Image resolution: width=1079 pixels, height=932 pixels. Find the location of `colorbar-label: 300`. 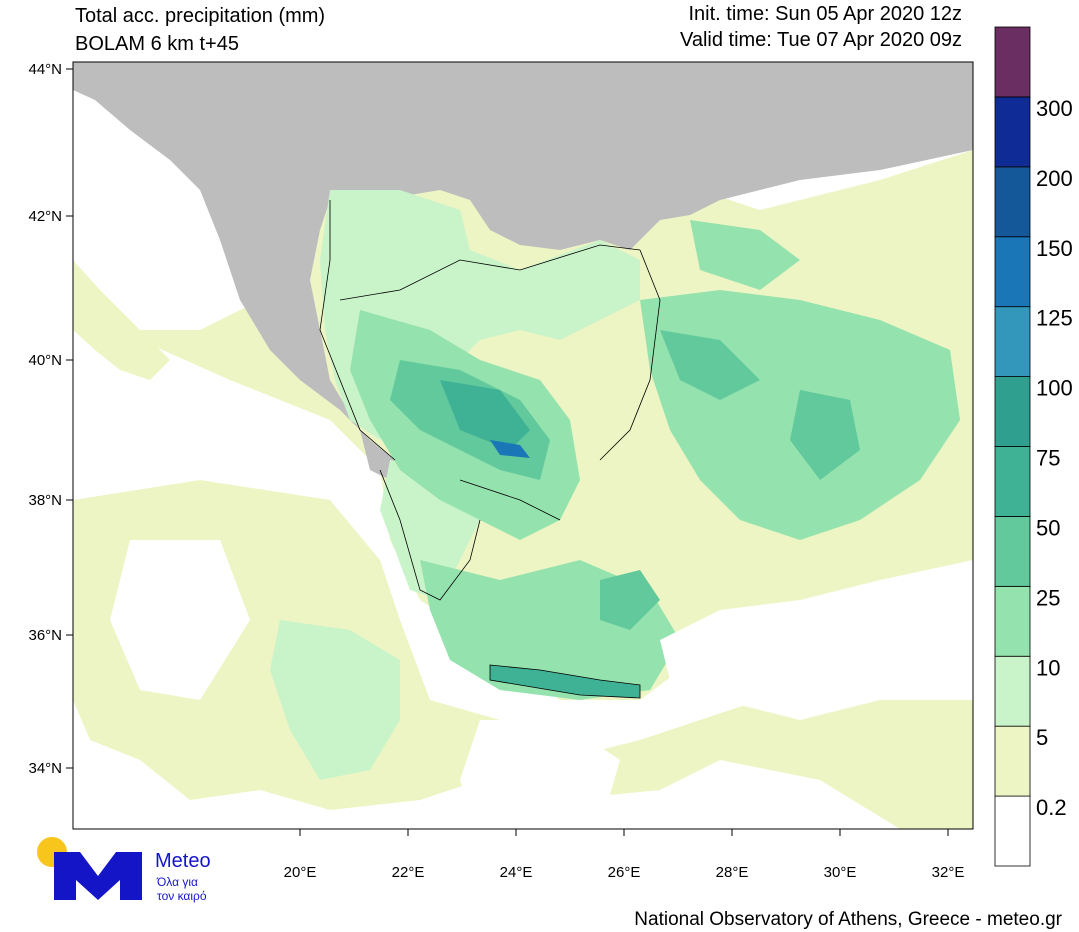

colorbar-label: 300 is located at coordinates (1054, 108).